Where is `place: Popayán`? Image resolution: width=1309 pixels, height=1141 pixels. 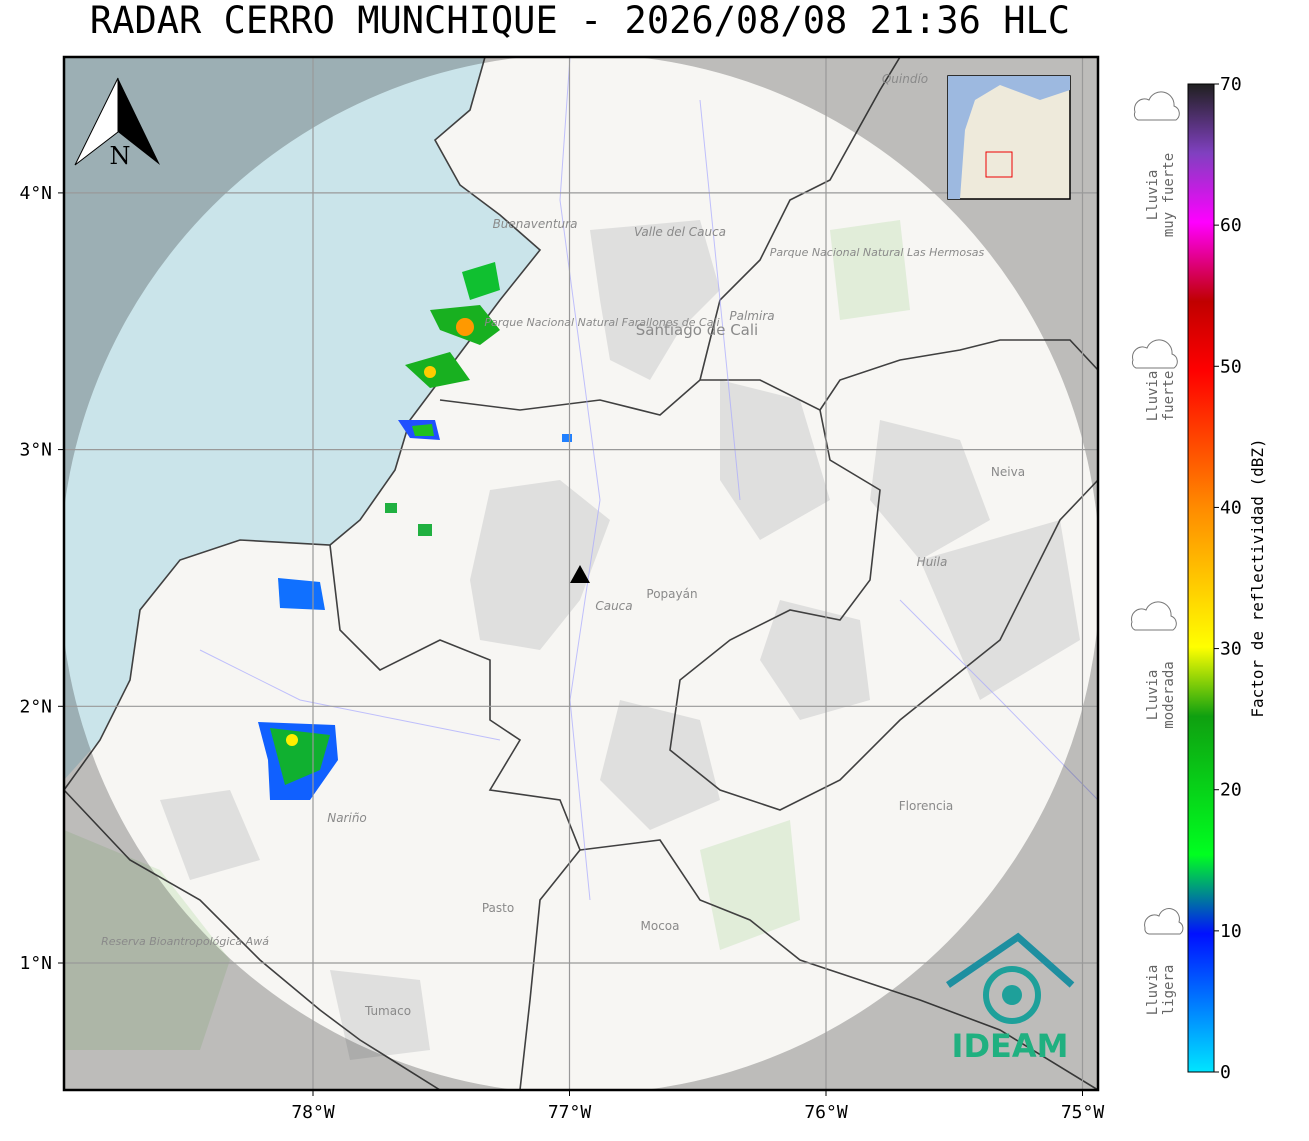 place: Popayán is located at coordinates (671, 594).